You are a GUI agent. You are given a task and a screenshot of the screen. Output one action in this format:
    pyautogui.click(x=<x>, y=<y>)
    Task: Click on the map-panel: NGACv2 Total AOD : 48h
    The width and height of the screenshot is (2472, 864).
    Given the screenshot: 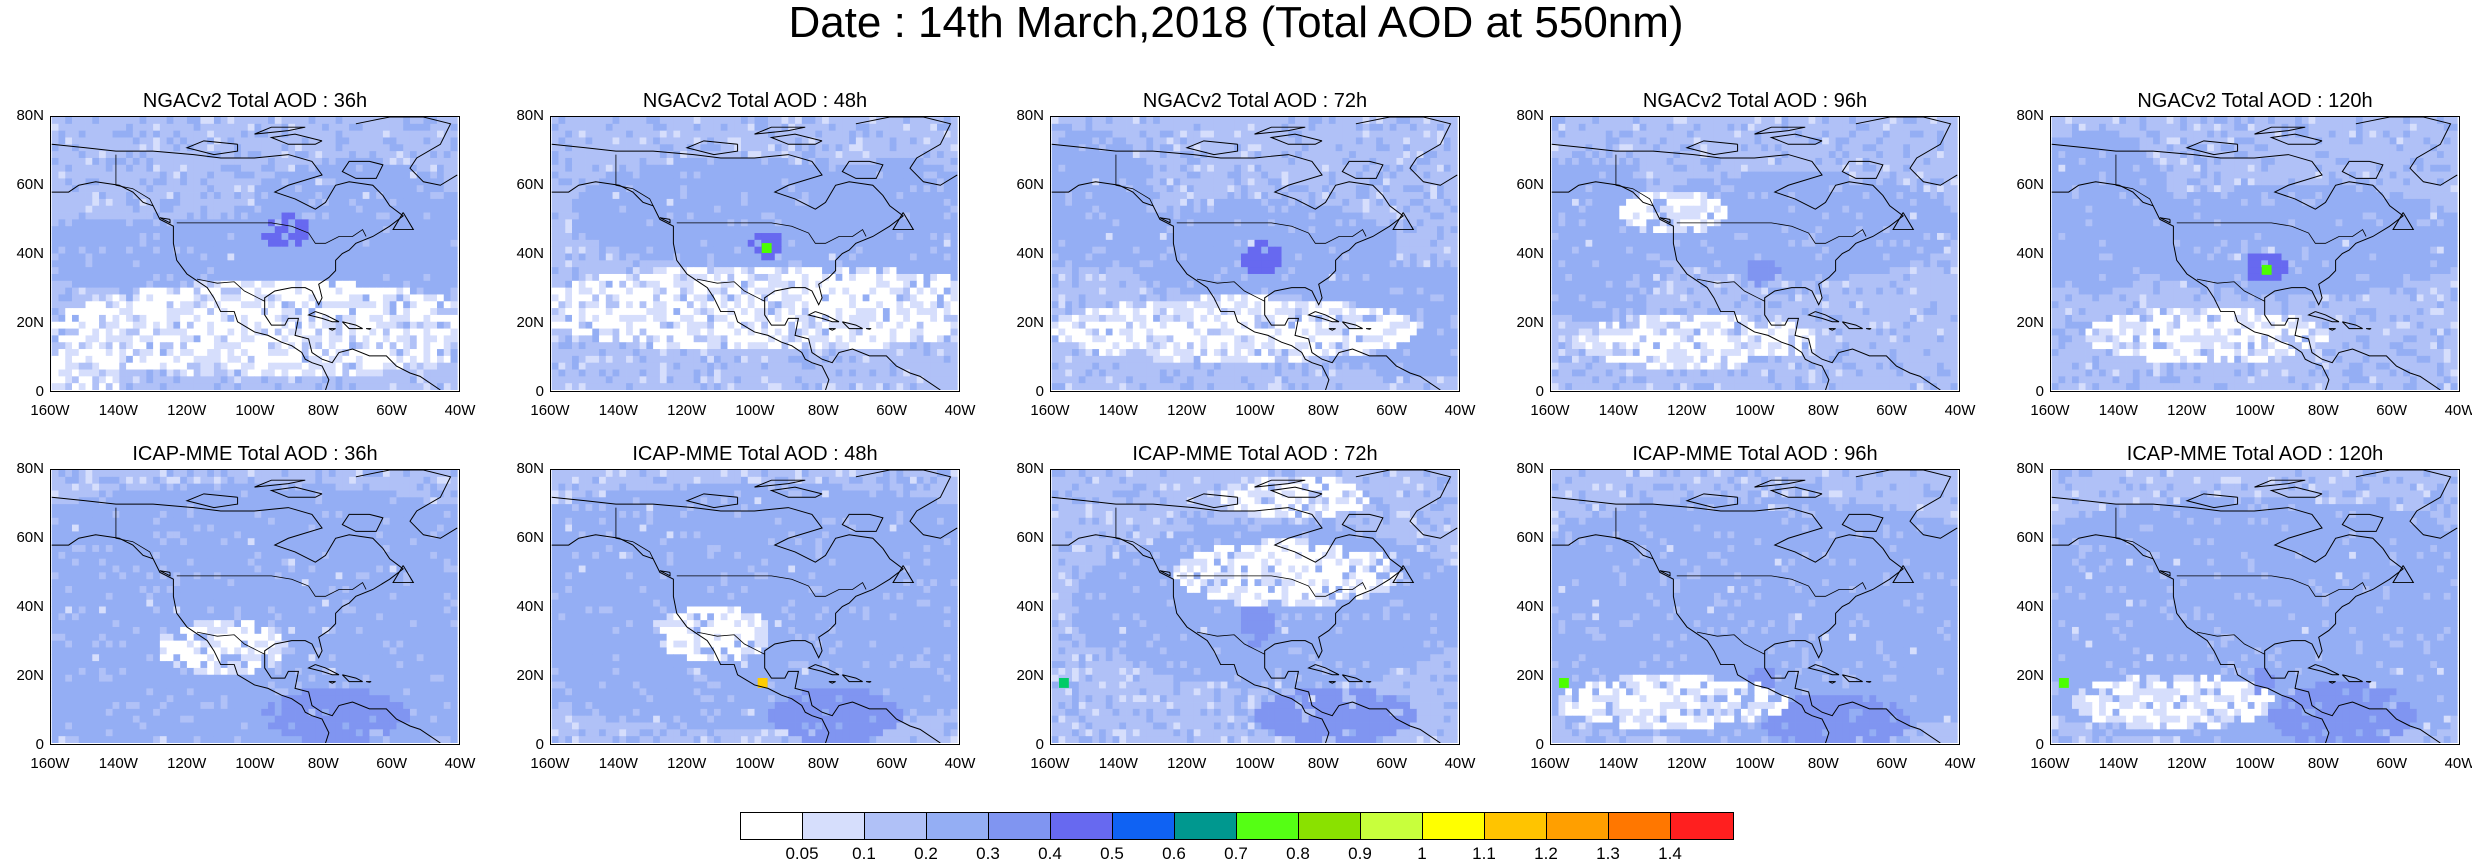 What is the action you would take?
    pyautogui.click(x=755, y=263)
    